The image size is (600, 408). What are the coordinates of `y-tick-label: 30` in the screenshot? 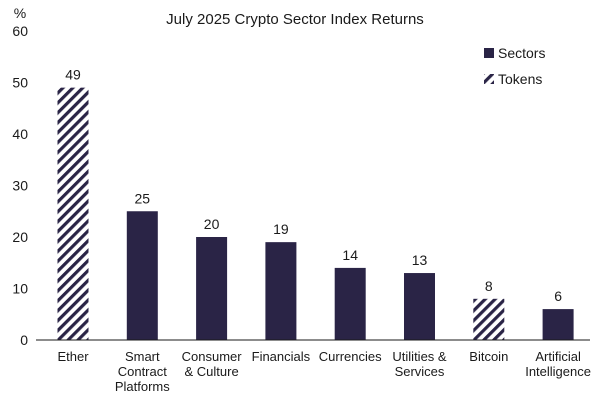 It's located at (20, 186).